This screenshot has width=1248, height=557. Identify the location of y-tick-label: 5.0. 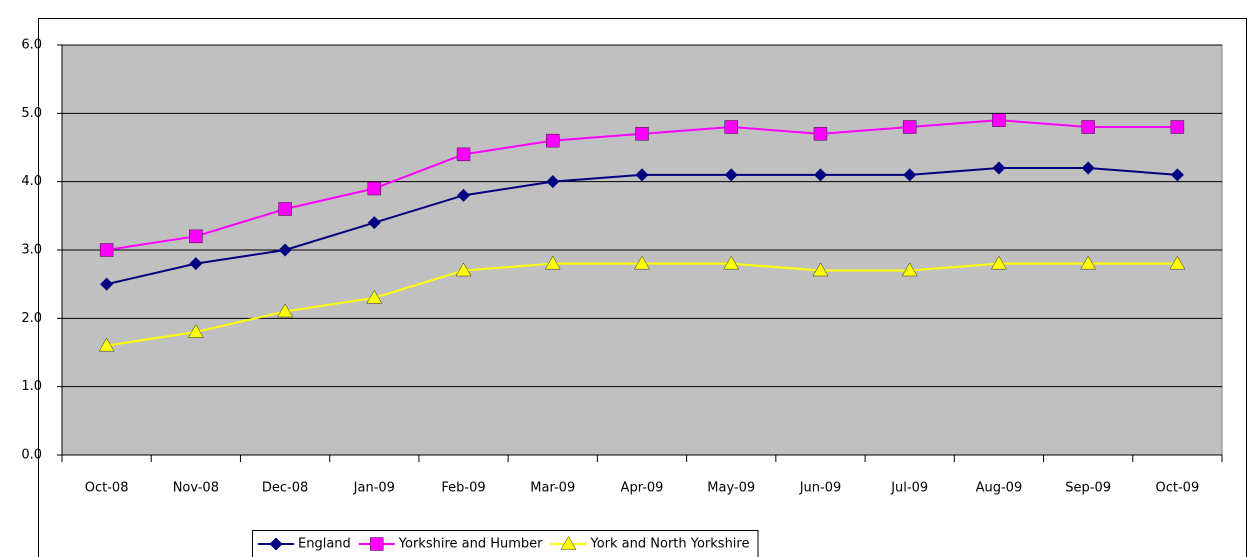
(31, 113).